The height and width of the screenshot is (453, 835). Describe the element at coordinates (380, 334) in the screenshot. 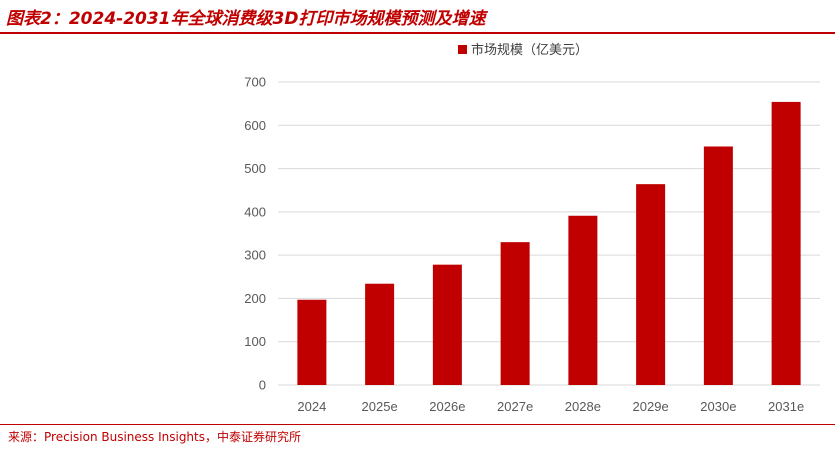

I see `bar-2025e` at that location.